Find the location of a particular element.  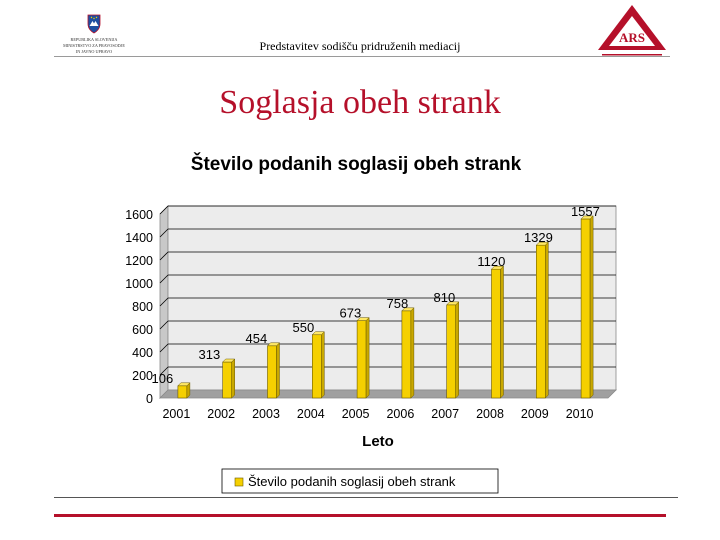

y-tick-label: 800 is located at coordinates (142, 307).